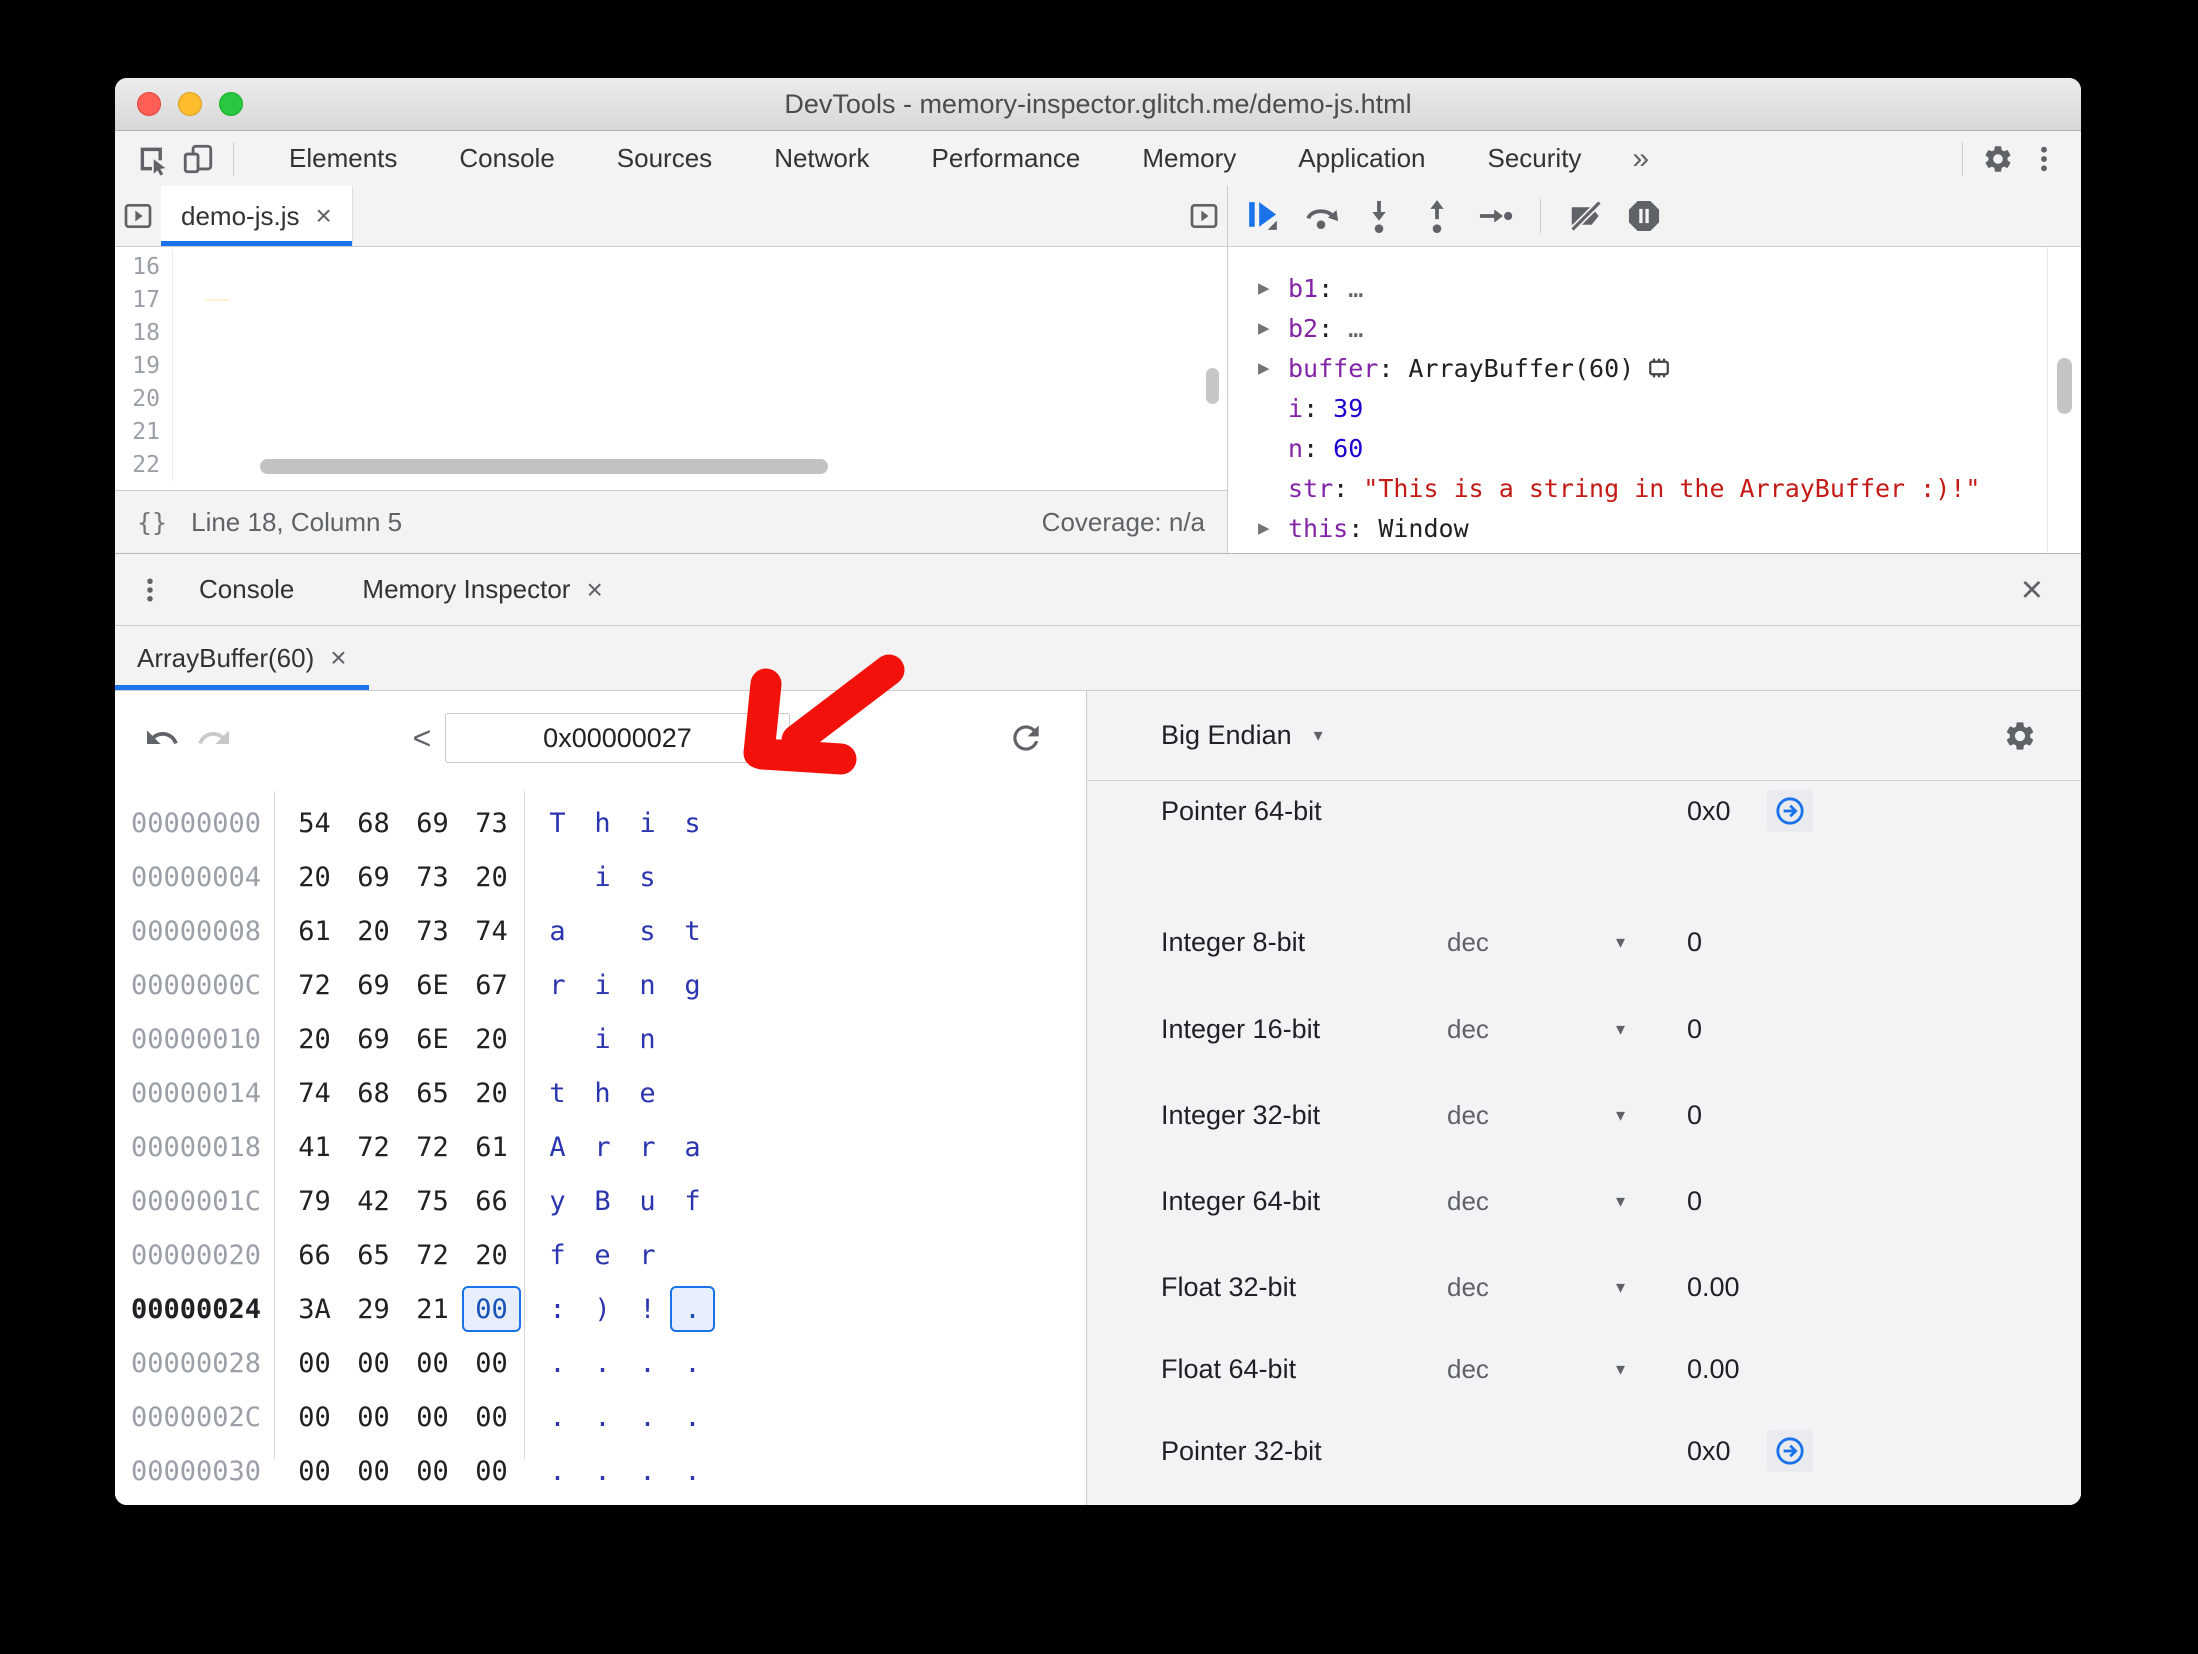  What do you see at coordinates (2064, 386) in the screenshot?
I see `scrollbar-thumb` at bounding box center [2064, 386].